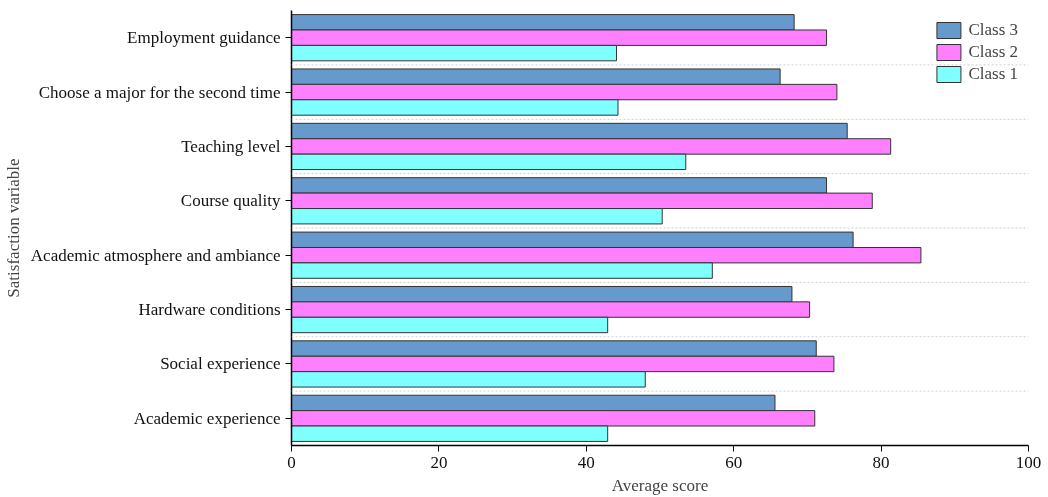 This screenshot has height=497, width=1048. Describe the element at coordinates (1028, 462) in the screenshot. I see `x-tick-label: 100` at that location.